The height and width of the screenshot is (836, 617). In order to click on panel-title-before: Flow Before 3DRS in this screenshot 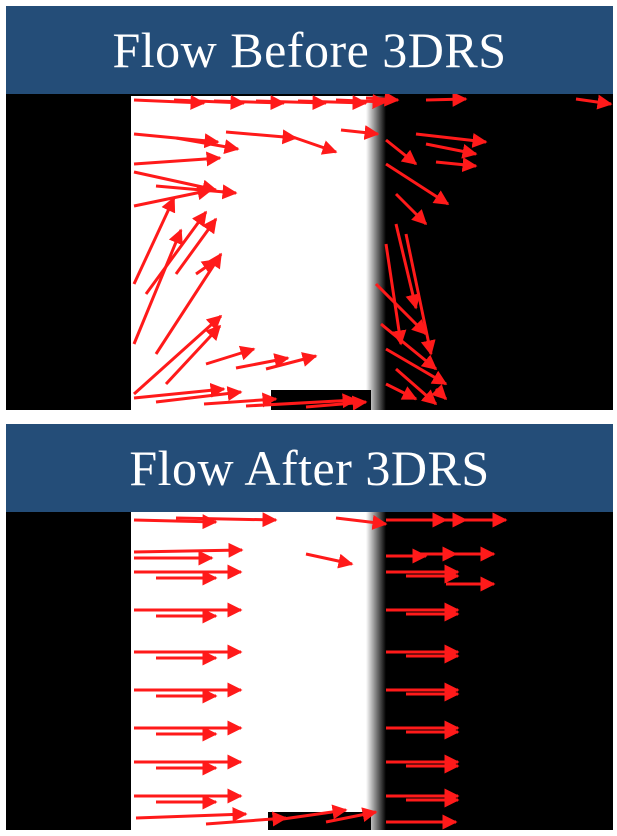, I will do `click(309, 50)`.